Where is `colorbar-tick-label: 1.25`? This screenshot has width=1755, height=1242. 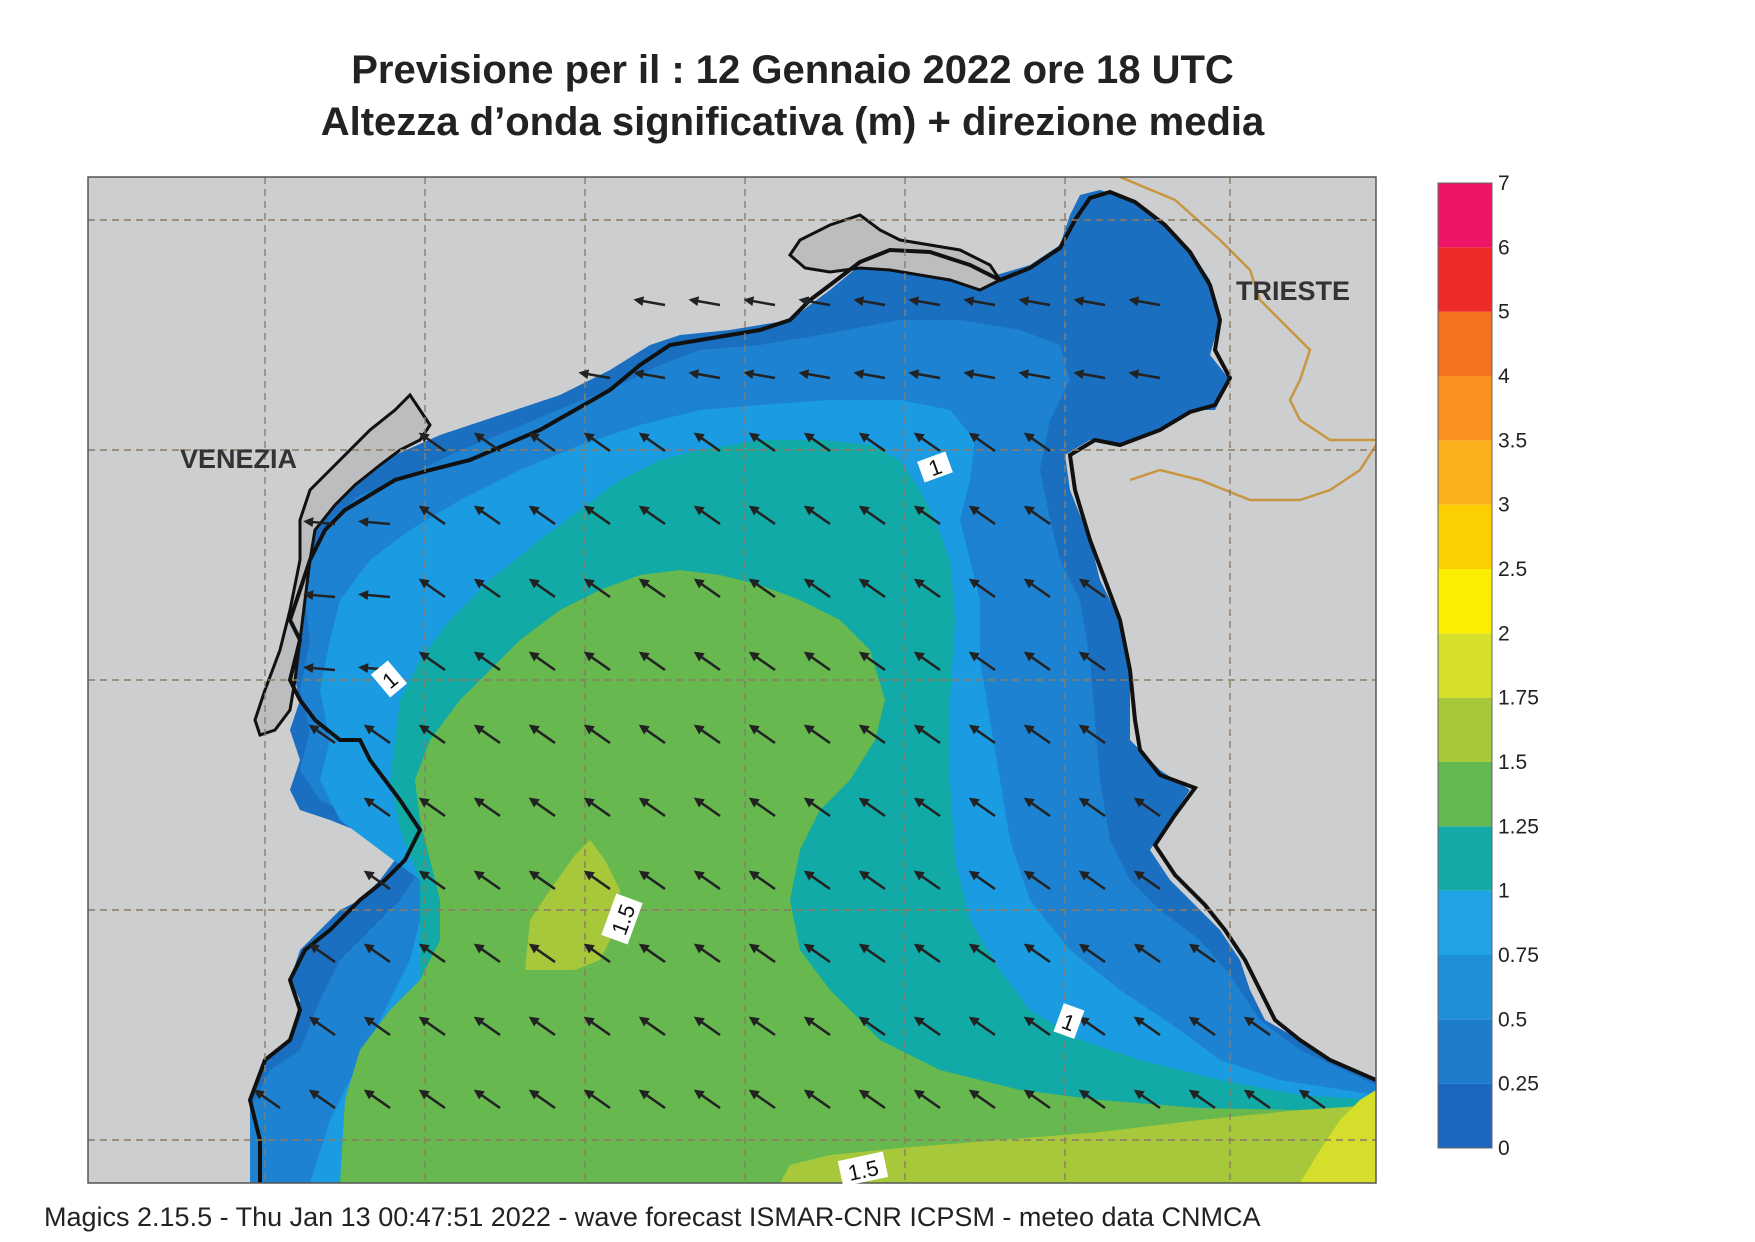
colorbar-tick-label: 1.25 is located at coordinates (1518, 826).